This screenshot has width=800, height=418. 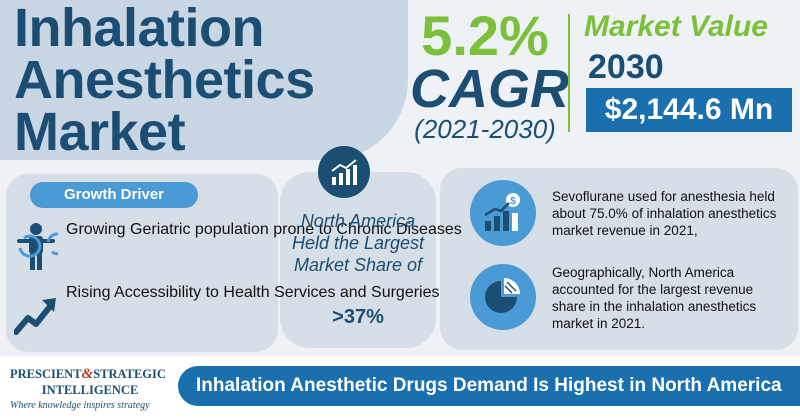 What do you see at coordinates (485, 35) in the screenshot?
I see `cagr-percent: 5.2%` at bounding box center [485, 35].